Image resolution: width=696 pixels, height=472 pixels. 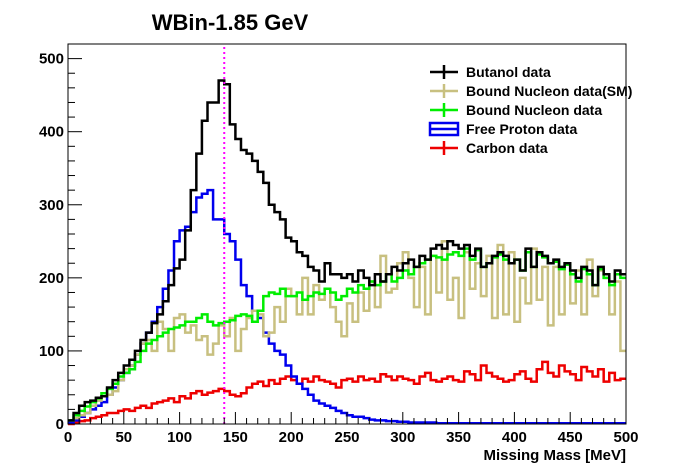 I want to click on y-tick-label: 400, so click(x=51, y=132).